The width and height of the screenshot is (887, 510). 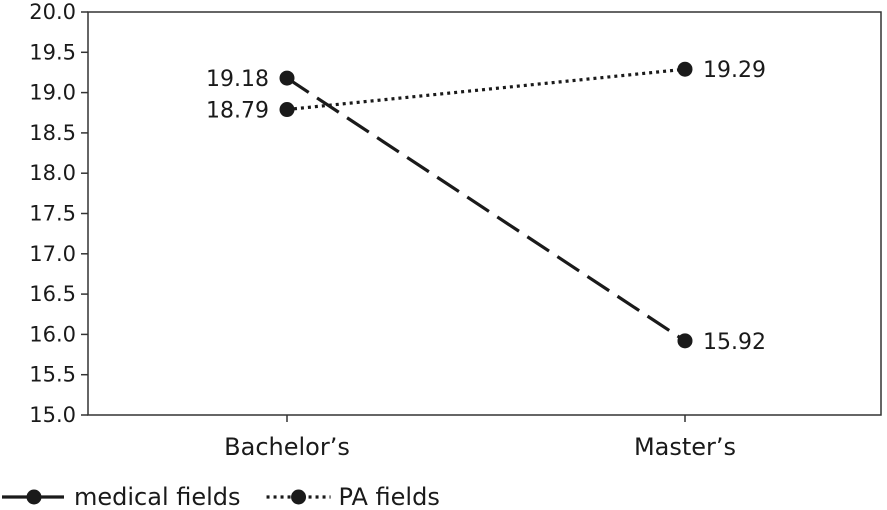 What do you see at coordinates (480, 438) in the screenshot?
I see `x-axis-labels: Bachelor’s Master’s` at bounding box center [480, 438].